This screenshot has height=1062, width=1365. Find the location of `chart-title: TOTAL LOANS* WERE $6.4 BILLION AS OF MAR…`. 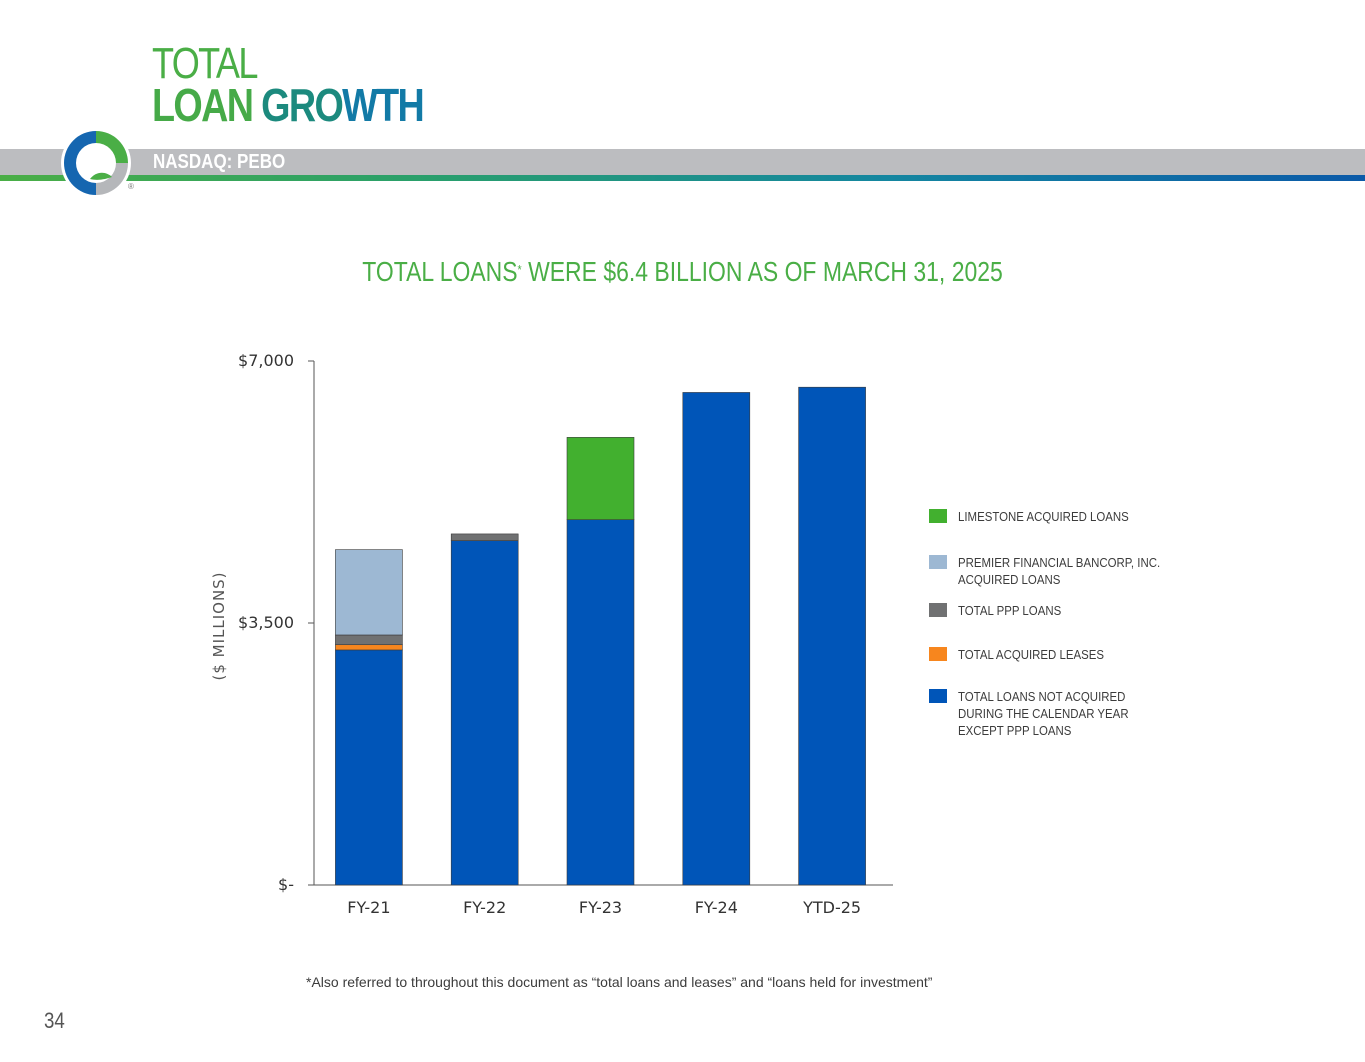

chart-title: TOTAL LOANS* WERE $6.4 BILLION AS OF MAR… is located at coordinates (682, 272).